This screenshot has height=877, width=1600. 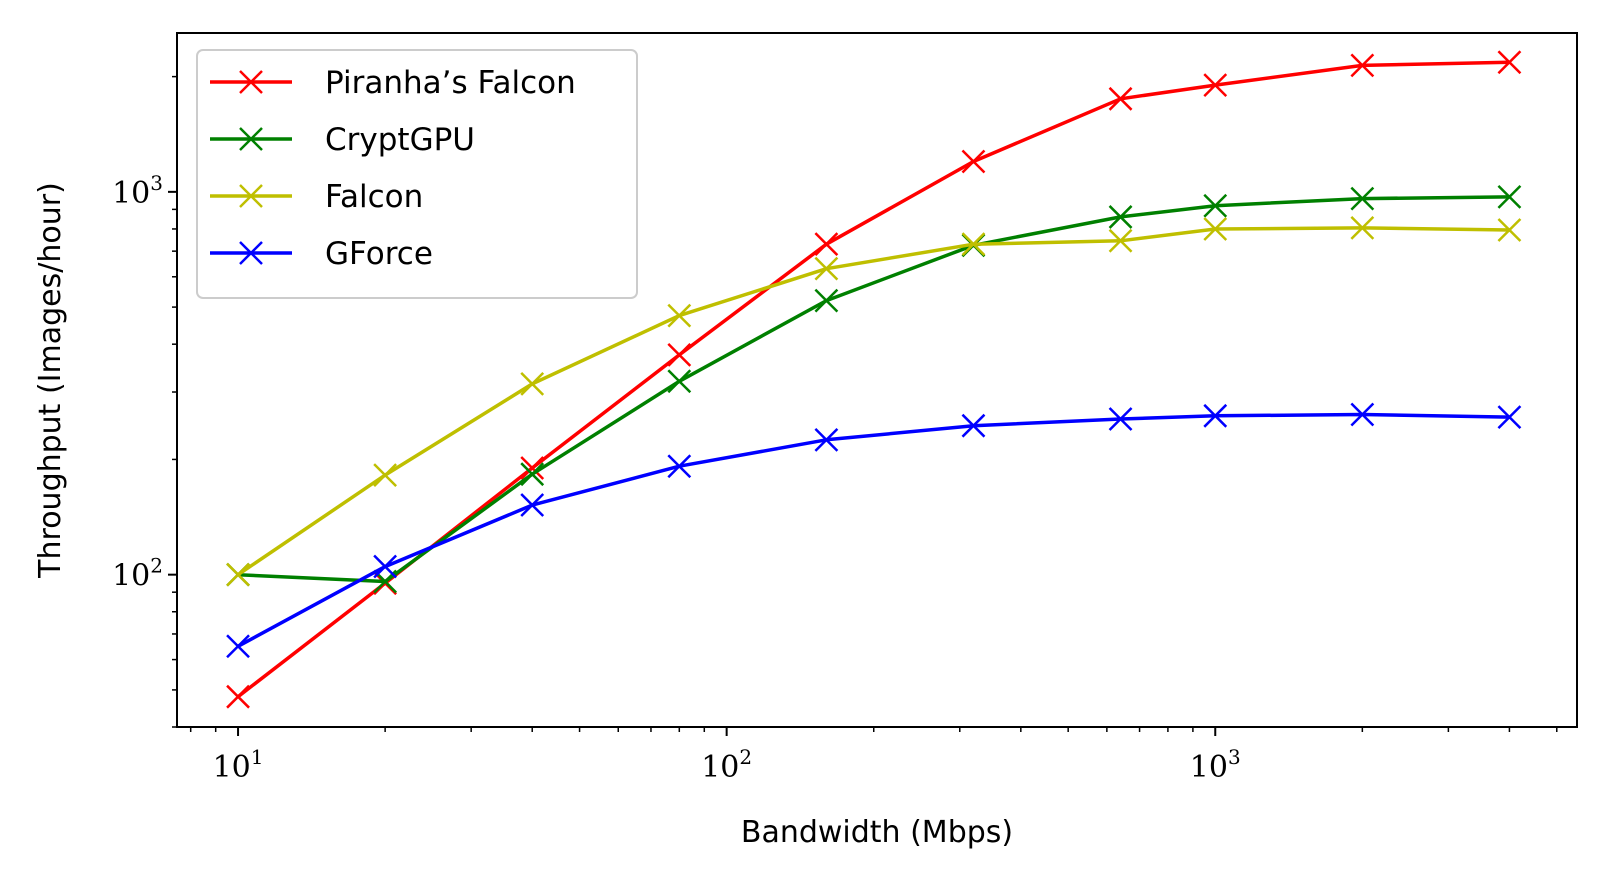 I want to click on y-tick-label: 10³, so click(x=137, y=191).